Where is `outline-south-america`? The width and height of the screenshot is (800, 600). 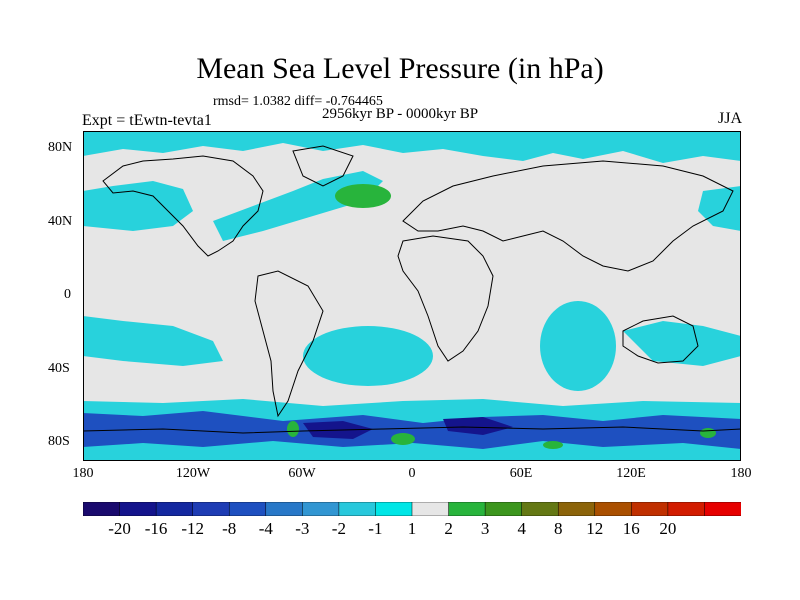 outline-south-america is located at coordinates (289, 344).